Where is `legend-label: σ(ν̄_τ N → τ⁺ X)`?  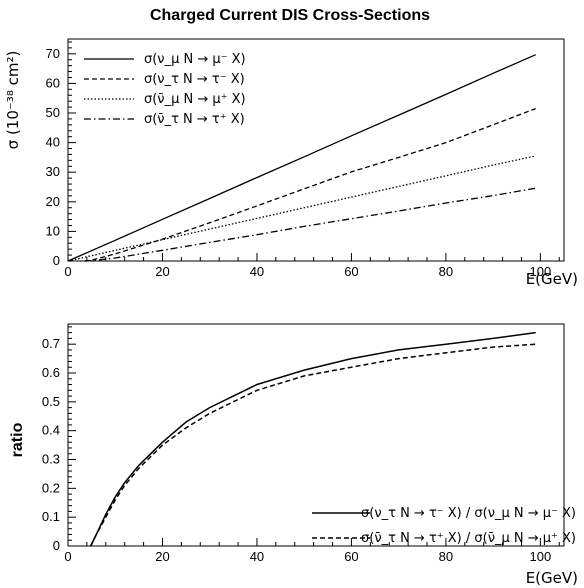 legend-label: σ(ν̄_τ N → τ⁺ X) is located at coordinates (194, 119).